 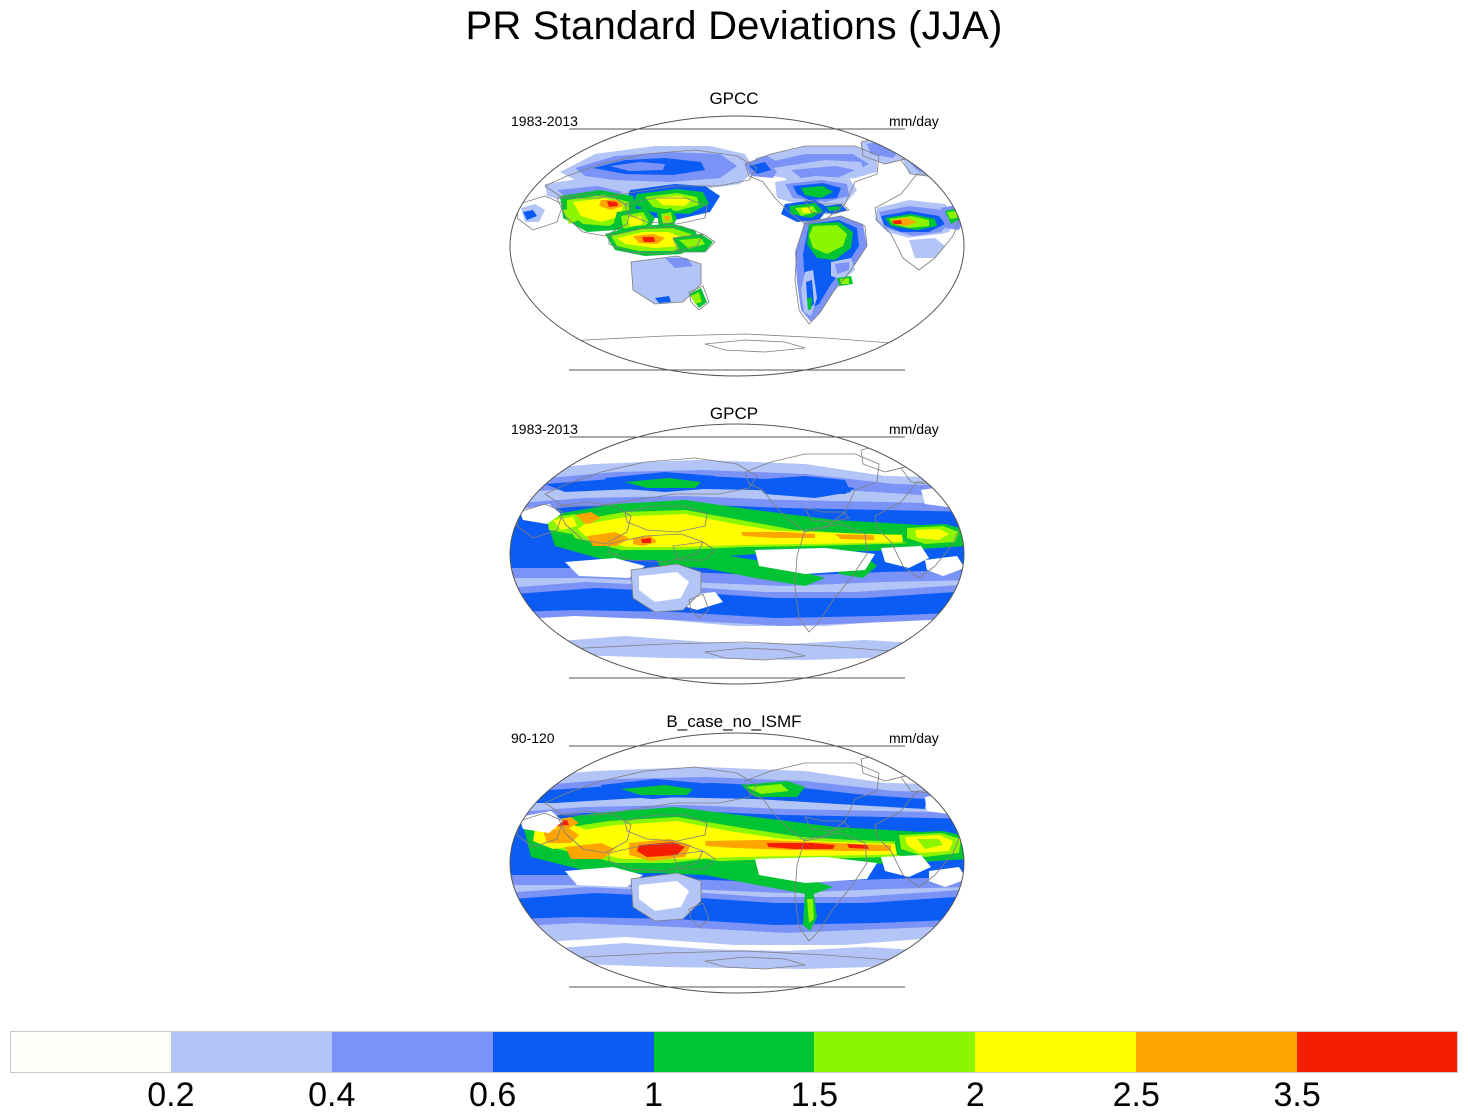 I want to click on colorbar-tick-label: 0.6, so click(x=493, y=1095).